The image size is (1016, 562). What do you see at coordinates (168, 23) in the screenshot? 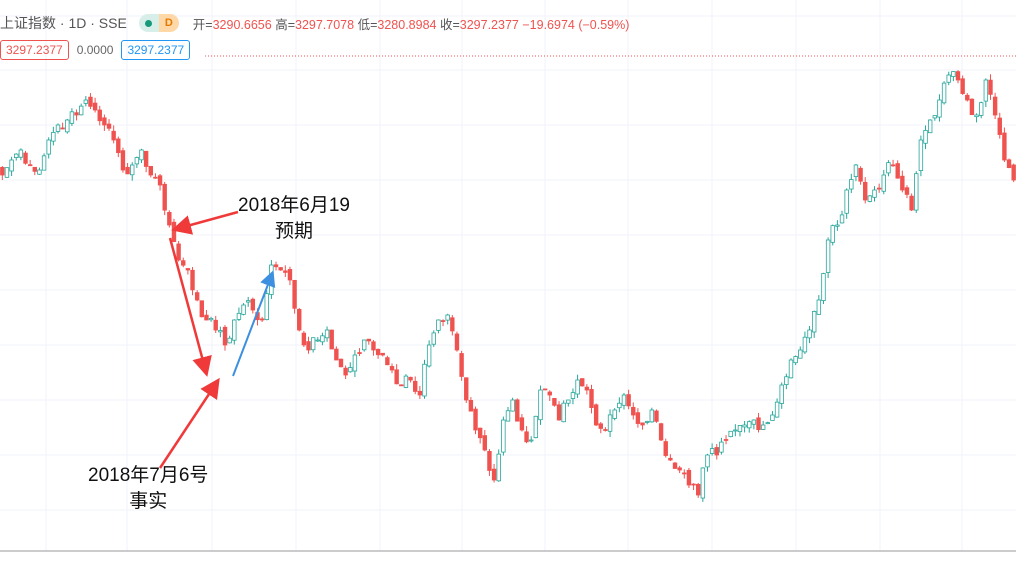
I see `interval-badge: D` at bounding box center [168, 23].